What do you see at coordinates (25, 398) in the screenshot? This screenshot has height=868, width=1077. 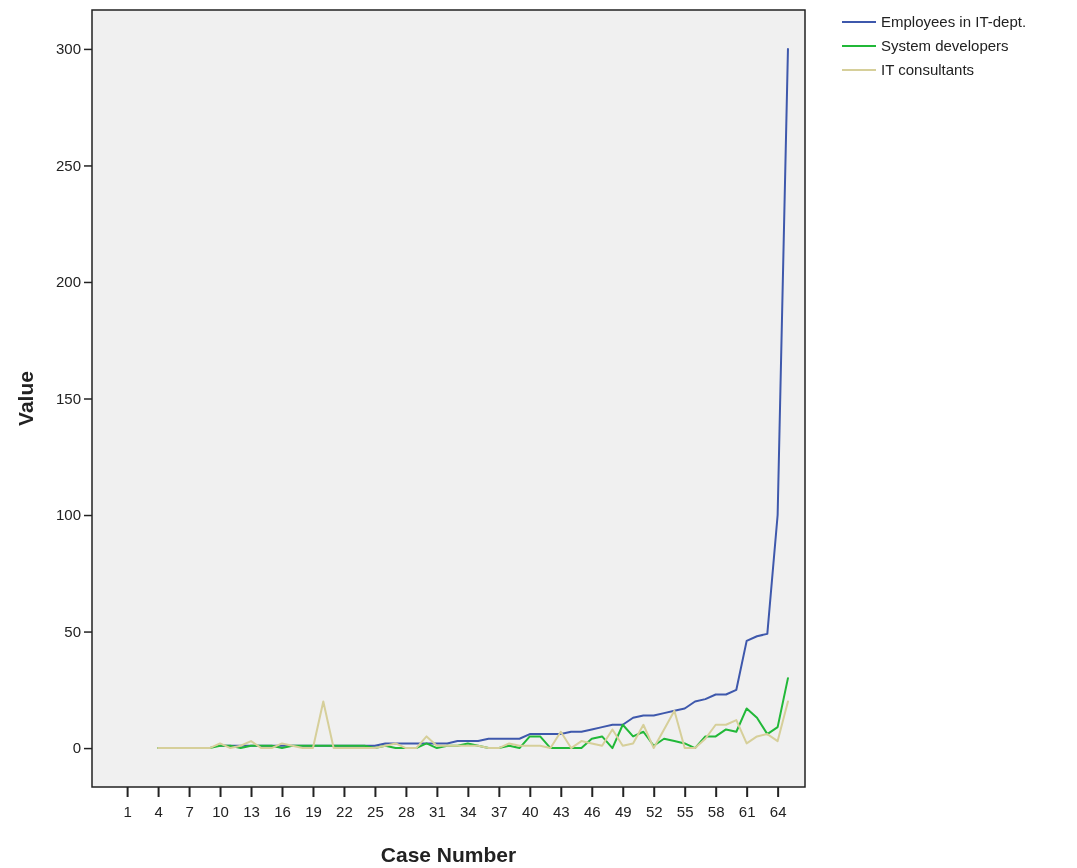 I see `y-axis-title: Value` at bounding box center [25, 398].